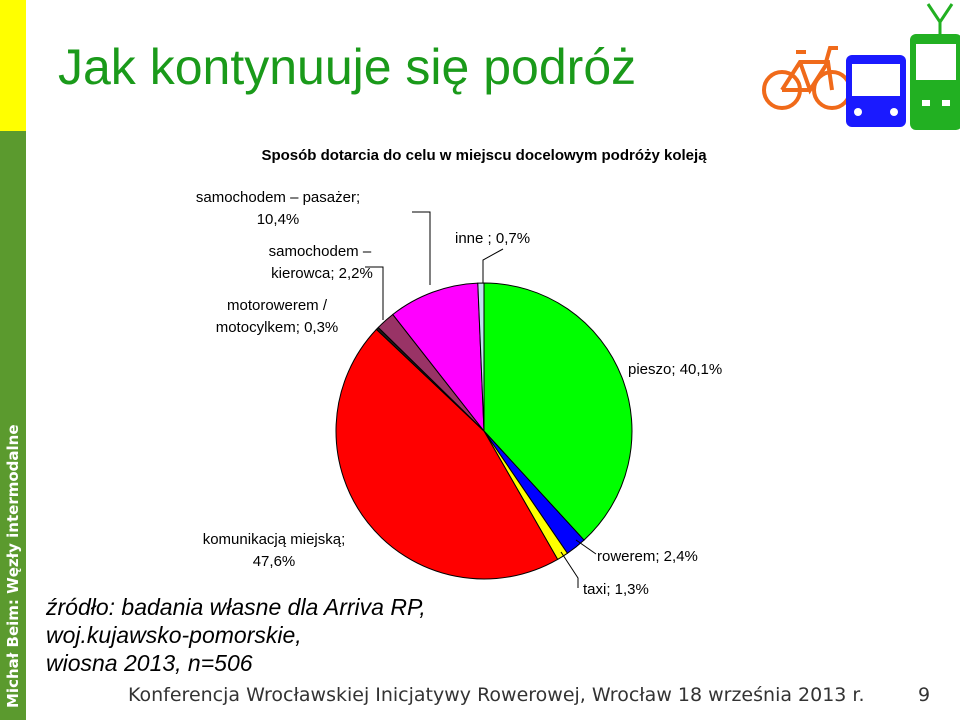 The image size is (960, 720). Describe the element at coordinates (322, 251) in the screenshot. I see `slice-label-line: samochodem –` at that location.